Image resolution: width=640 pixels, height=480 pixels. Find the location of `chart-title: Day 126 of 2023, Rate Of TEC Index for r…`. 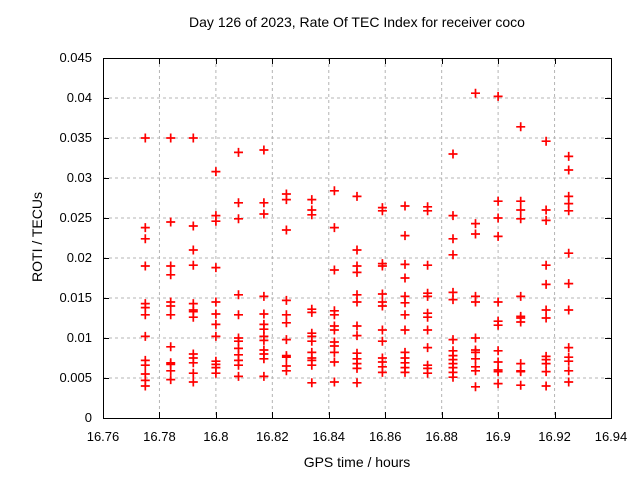

chart-title: Day 126 of 2023, Rate Of TEC Index for r… is located at coordinates (357, 22).